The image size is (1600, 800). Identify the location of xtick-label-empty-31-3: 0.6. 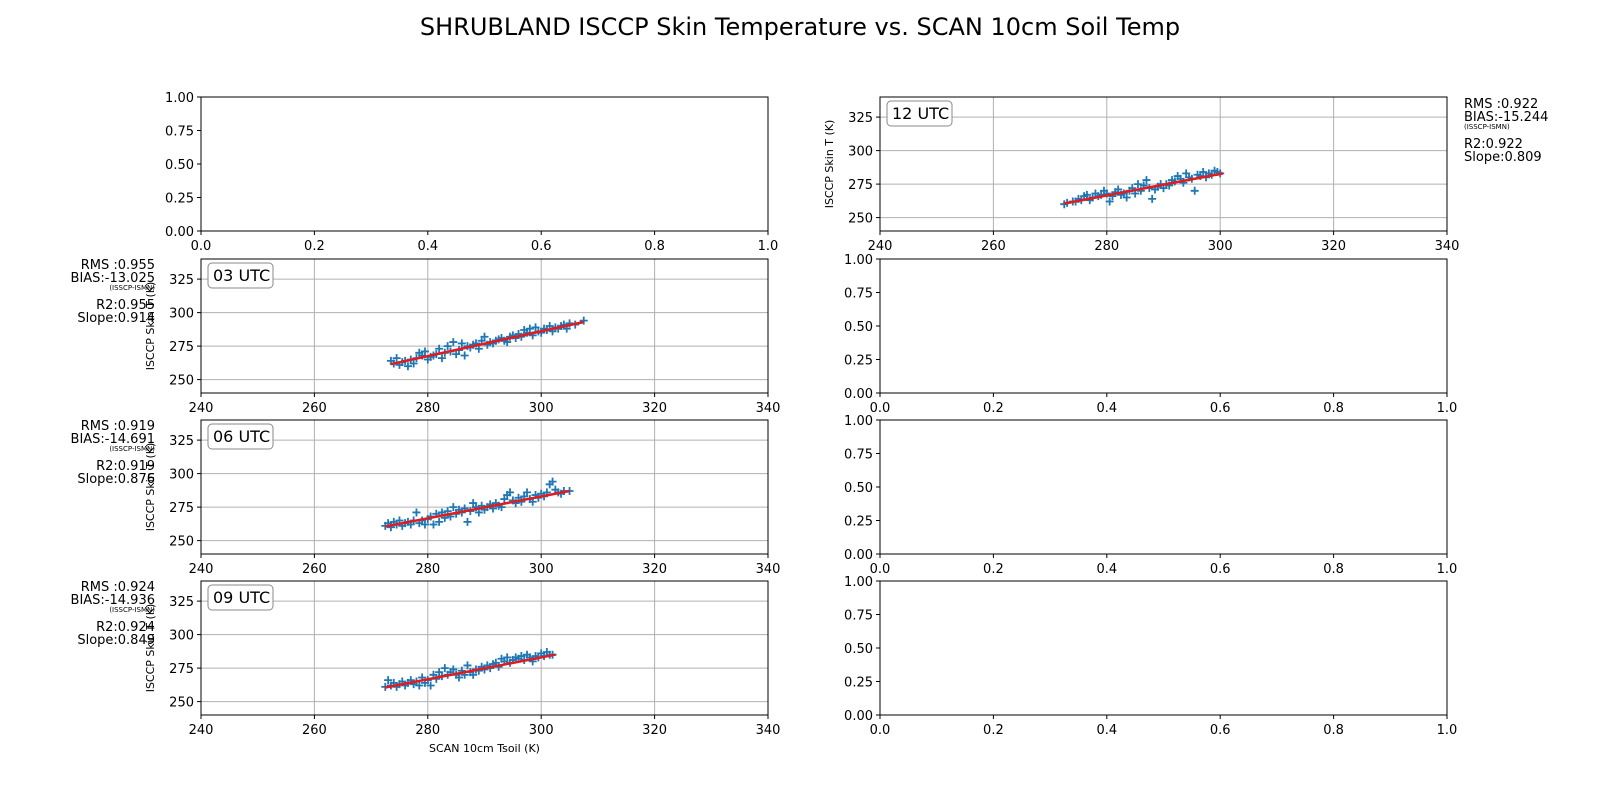
(1220, 730).